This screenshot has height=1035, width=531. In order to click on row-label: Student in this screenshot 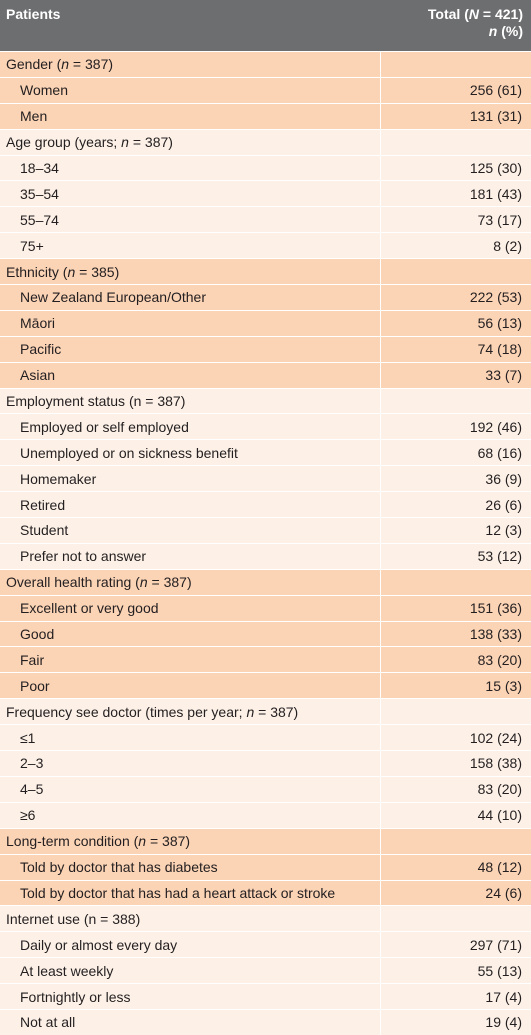, I will do `click(190, 530)`.